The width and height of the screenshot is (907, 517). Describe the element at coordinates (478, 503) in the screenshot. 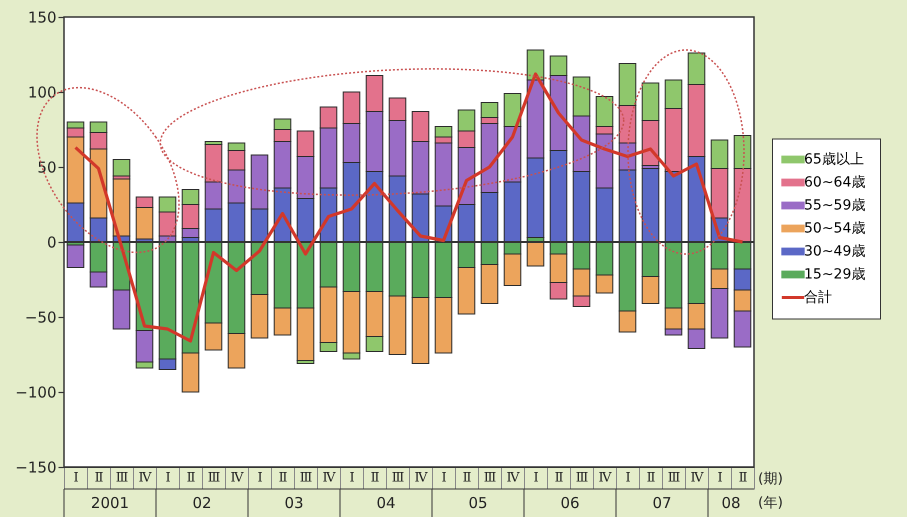

I see `text: 05` at that location.